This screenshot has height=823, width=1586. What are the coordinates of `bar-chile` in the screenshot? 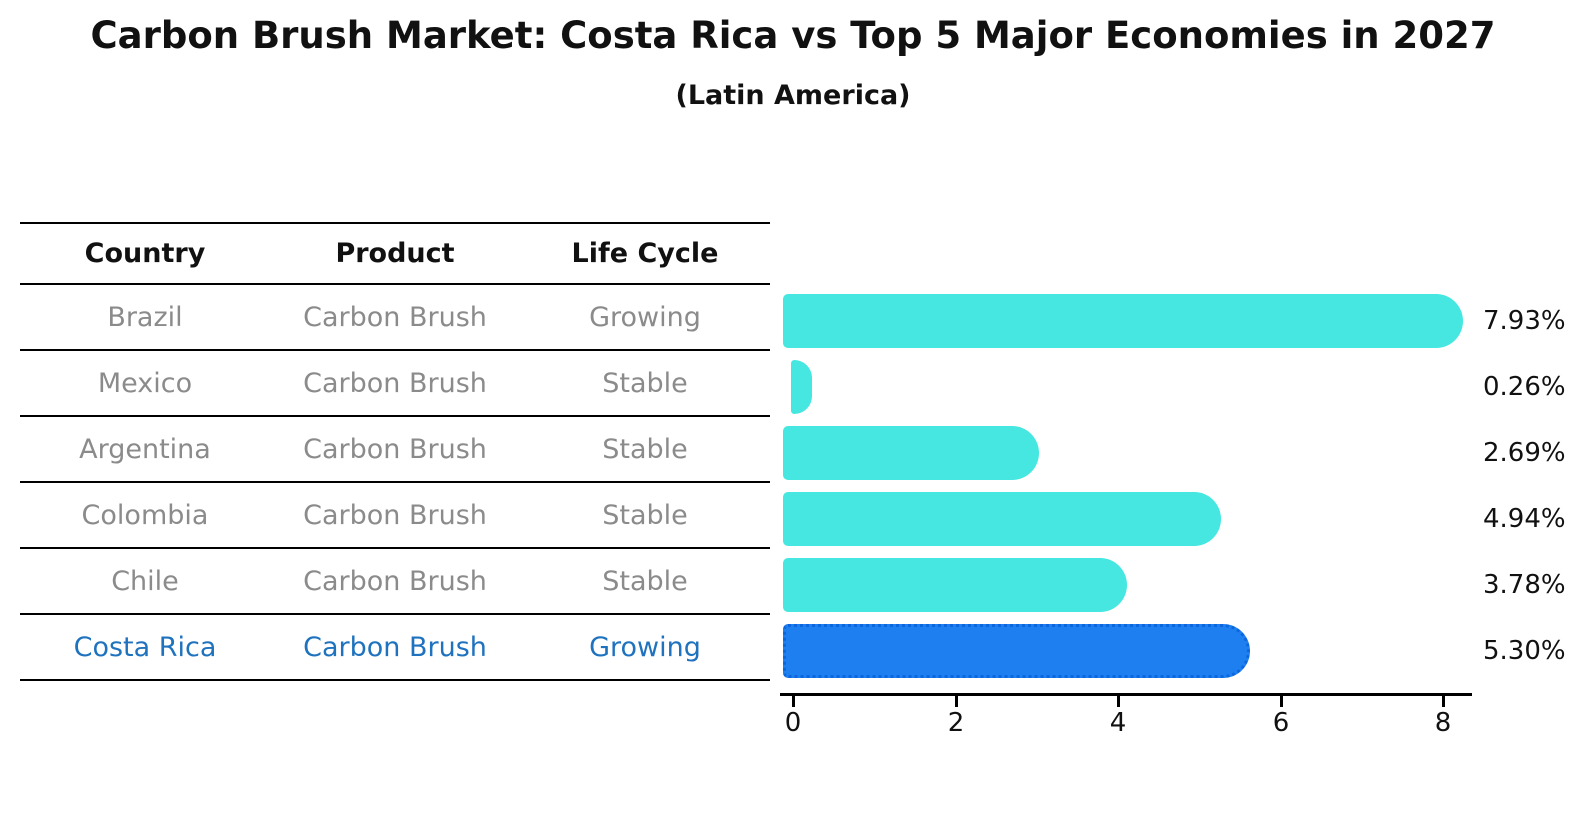 It's located at (955, 585).